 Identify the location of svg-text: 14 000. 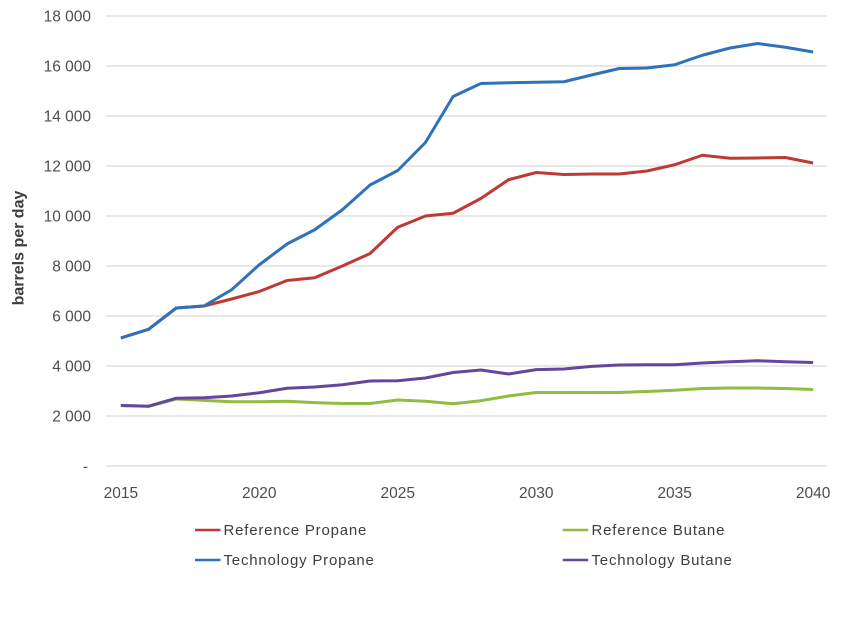
(68, 117).